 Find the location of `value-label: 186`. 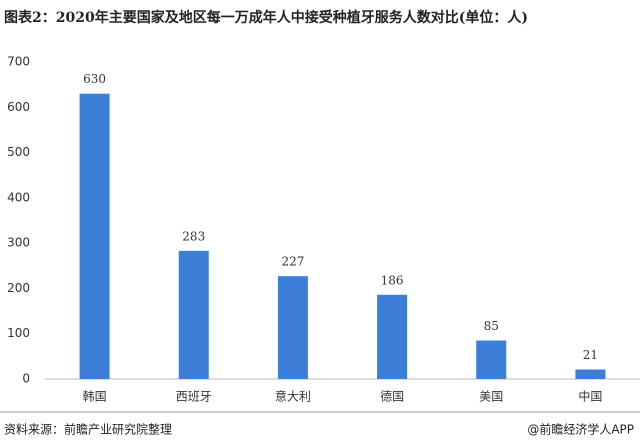

value-label: 186 is located at coordinates (392, 280).